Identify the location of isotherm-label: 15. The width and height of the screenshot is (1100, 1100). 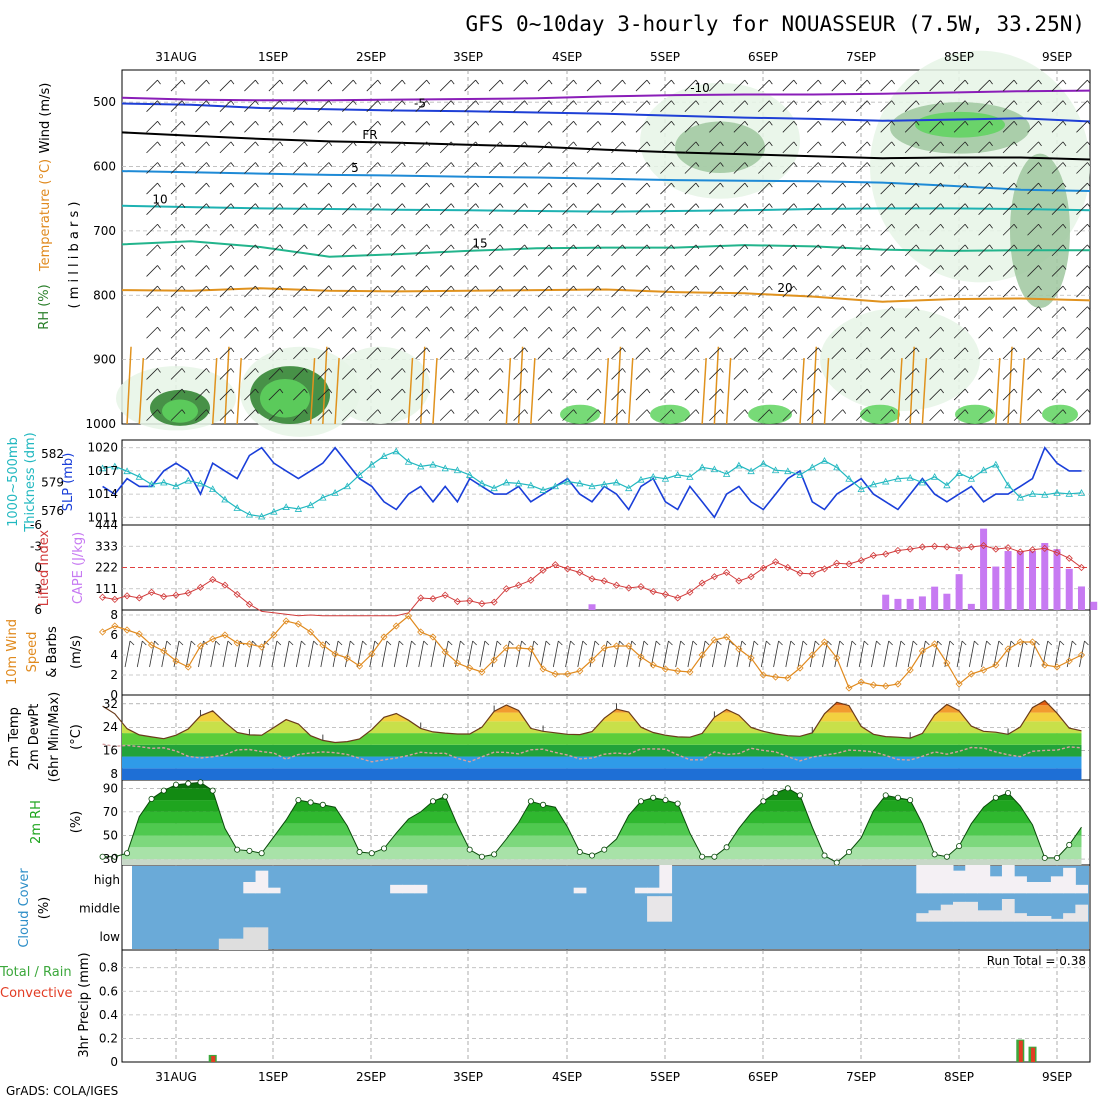
(479, 243).